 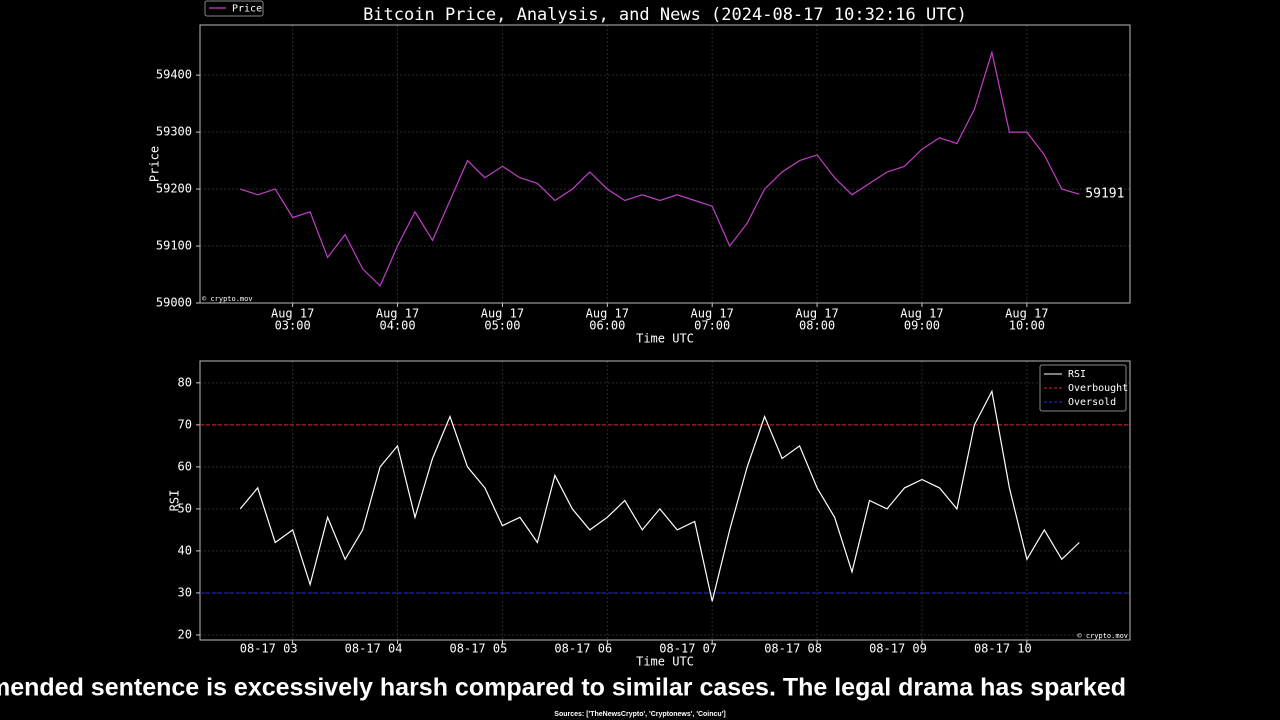 I want to click on y-tick-label: 80, so click(x=185, y=382).